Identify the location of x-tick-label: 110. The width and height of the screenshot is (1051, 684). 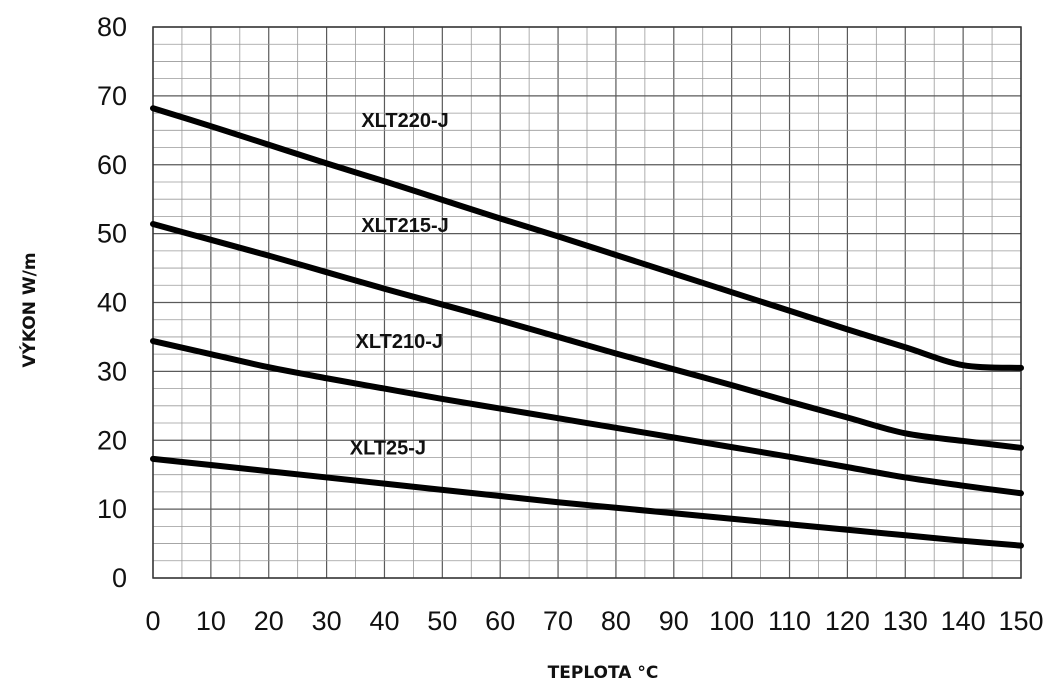
(789, 621).